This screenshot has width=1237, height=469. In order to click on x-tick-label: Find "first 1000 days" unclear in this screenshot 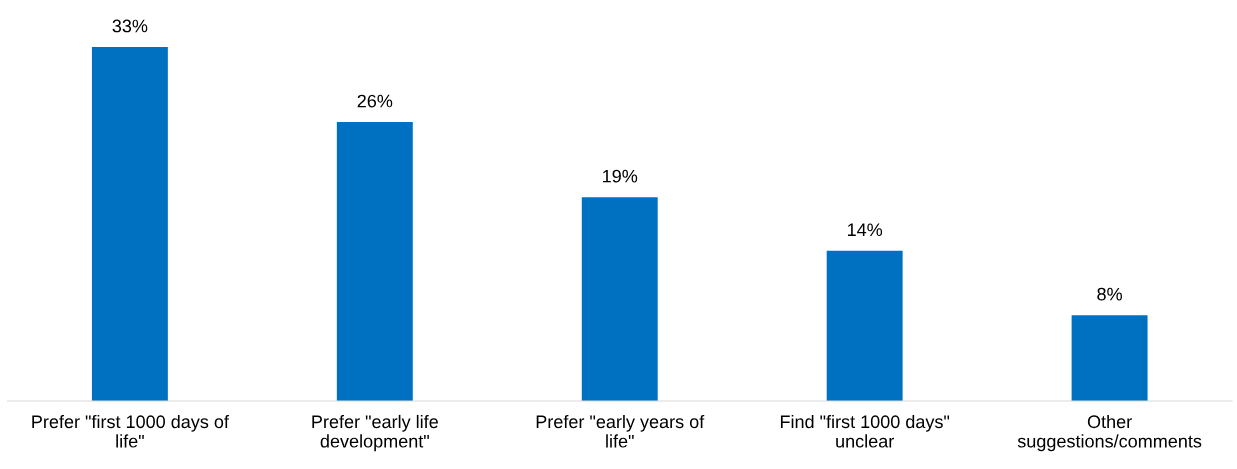, I will do `click(865, 431)`.